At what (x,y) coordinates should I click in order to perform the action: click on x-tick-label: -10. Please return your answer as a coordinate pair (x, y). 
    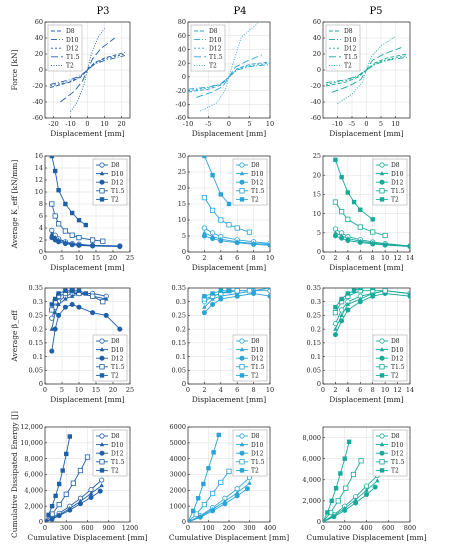
    Looking at the image, I should click on (337, 124).